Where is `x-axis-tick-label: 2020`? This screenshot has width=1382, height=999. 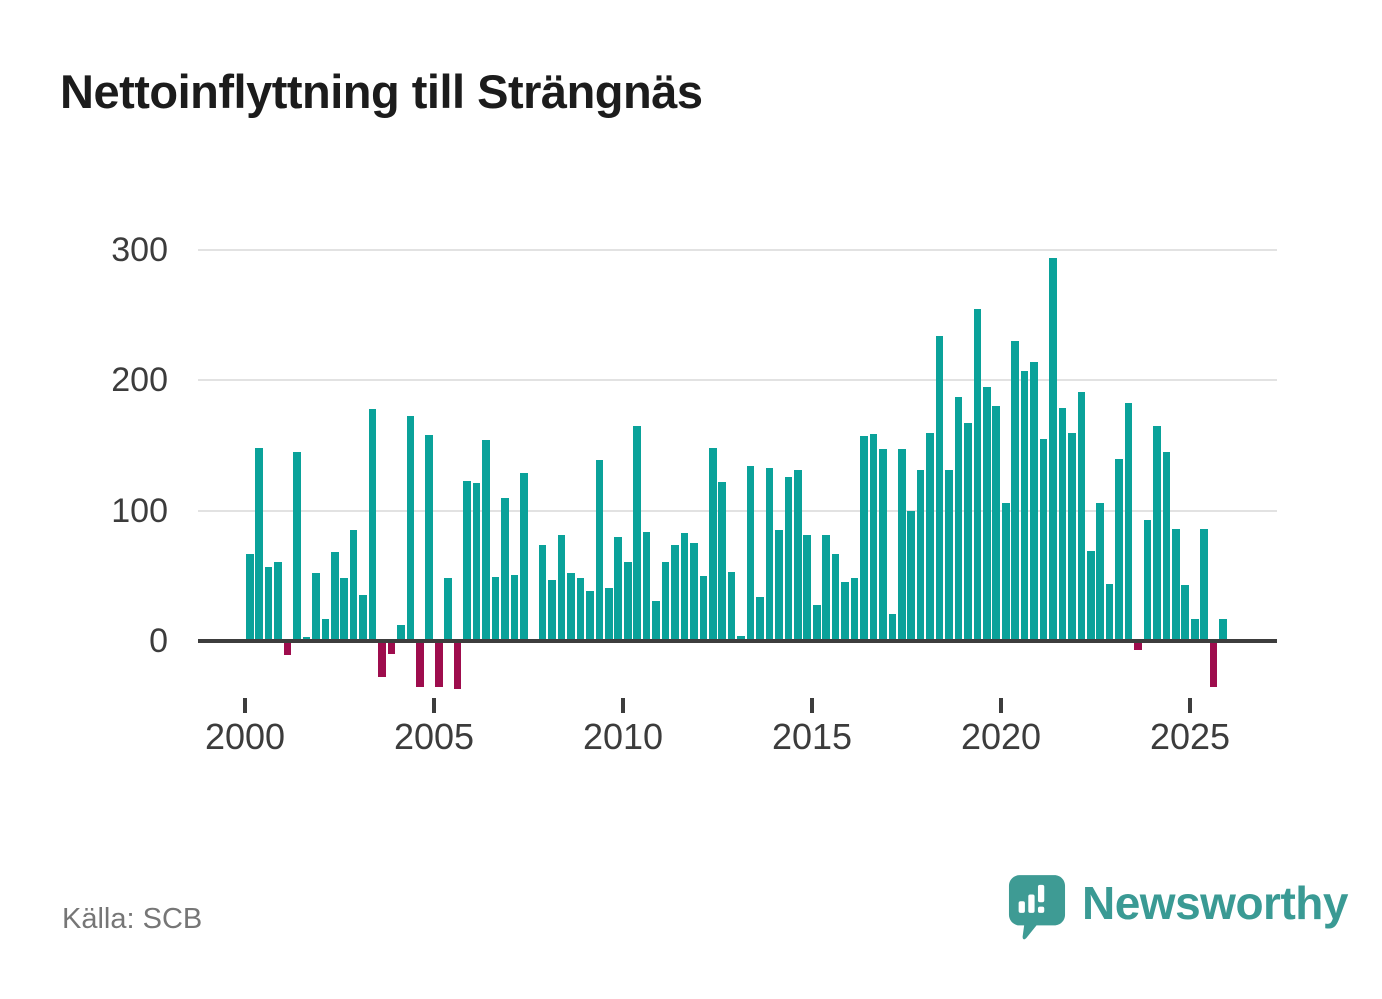
x-axis-tick-label: 2020 is located at coordinates (1001, 736).